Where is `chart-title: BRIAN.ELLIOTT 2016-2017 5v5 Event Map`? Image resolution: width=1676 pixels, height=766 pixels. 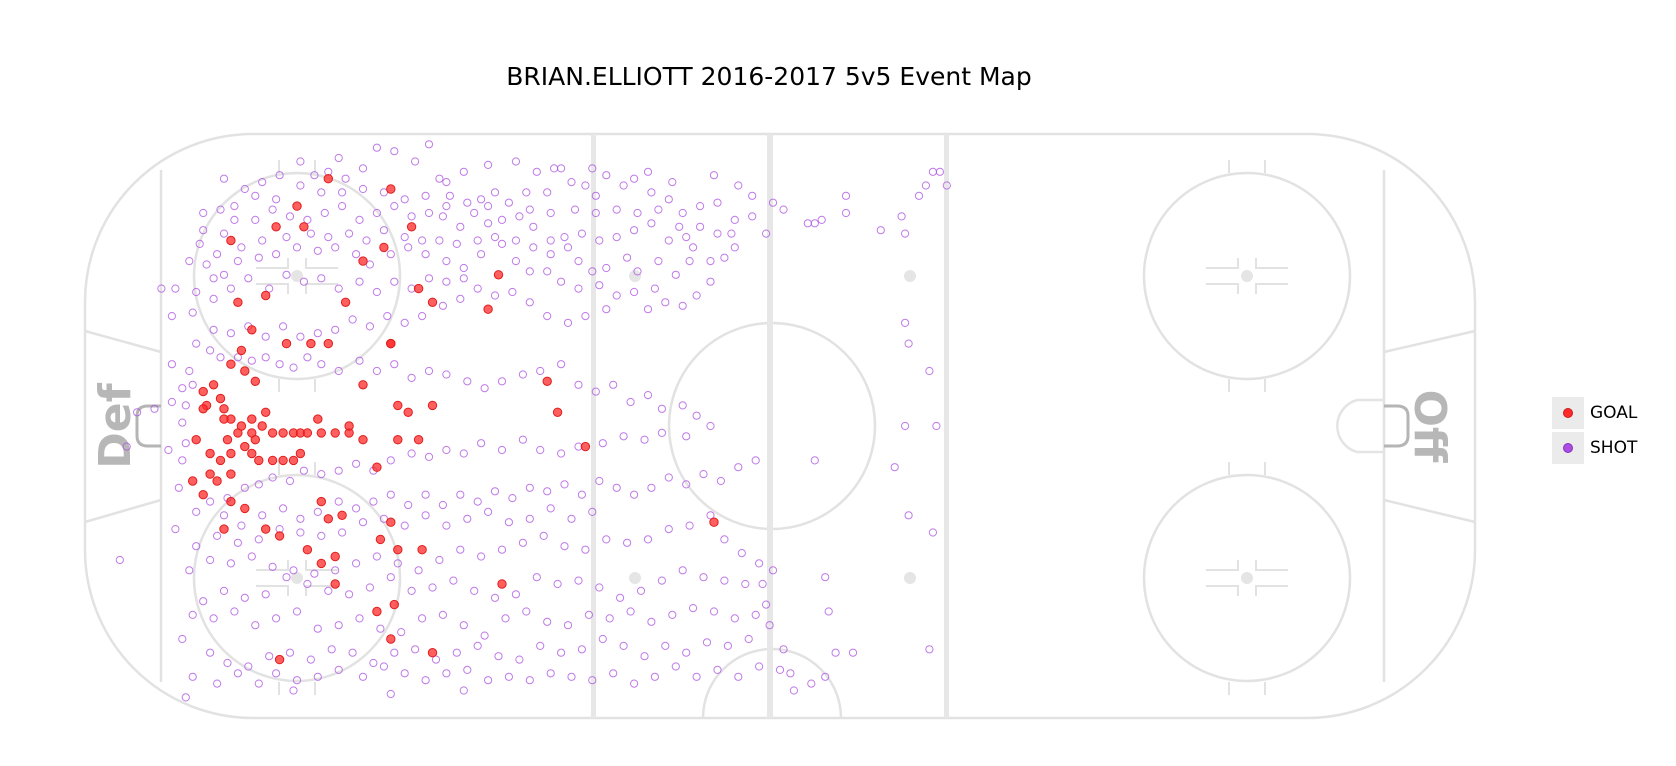
chart-title: BRIAN.ELLIOTT 2016-2017 5v5 Event Map is located at coordinates (769, 76).